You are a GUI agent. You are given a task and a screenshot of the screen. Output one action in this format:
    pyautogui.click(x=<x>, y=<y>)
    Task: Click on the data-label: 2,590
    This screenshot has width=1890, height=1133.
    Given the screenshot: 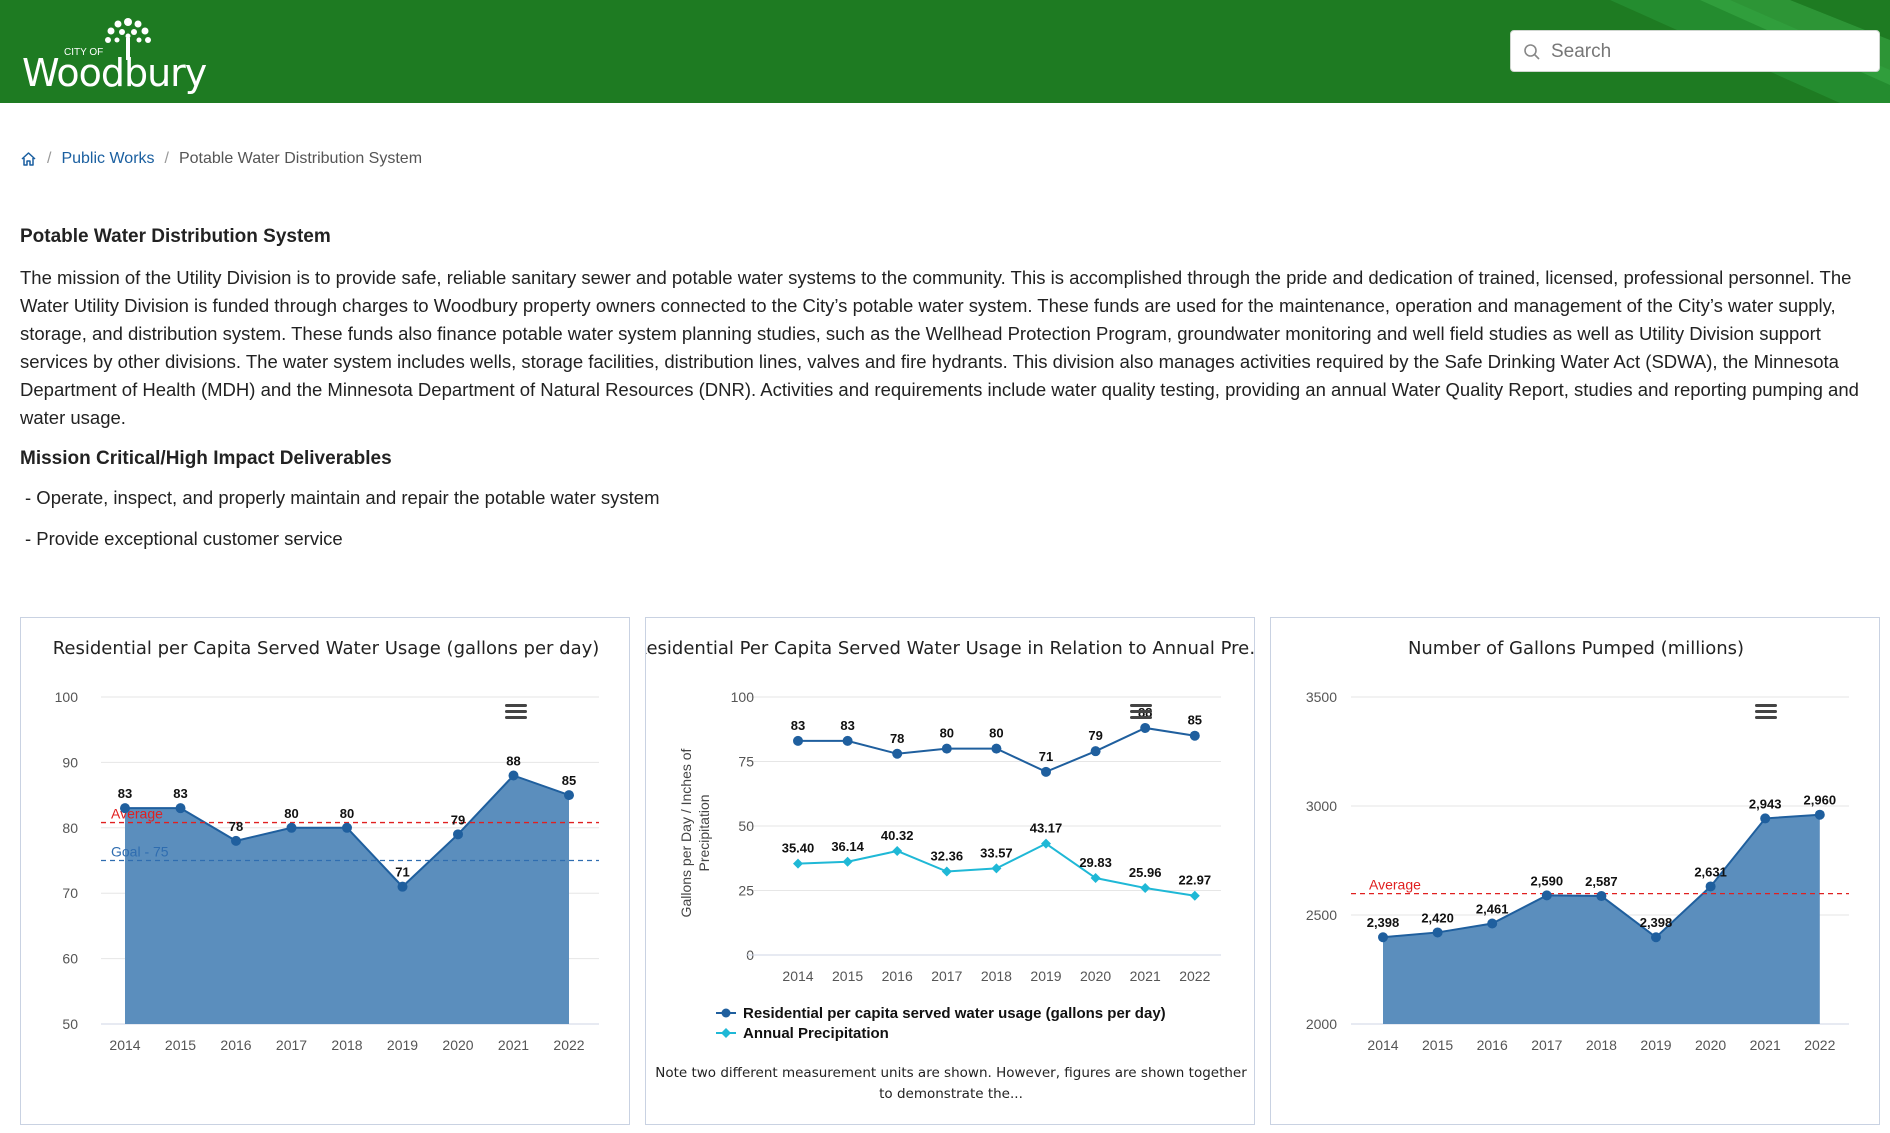 What is the action you would take?
    pyautogui.click(x=1547, y=880)
    